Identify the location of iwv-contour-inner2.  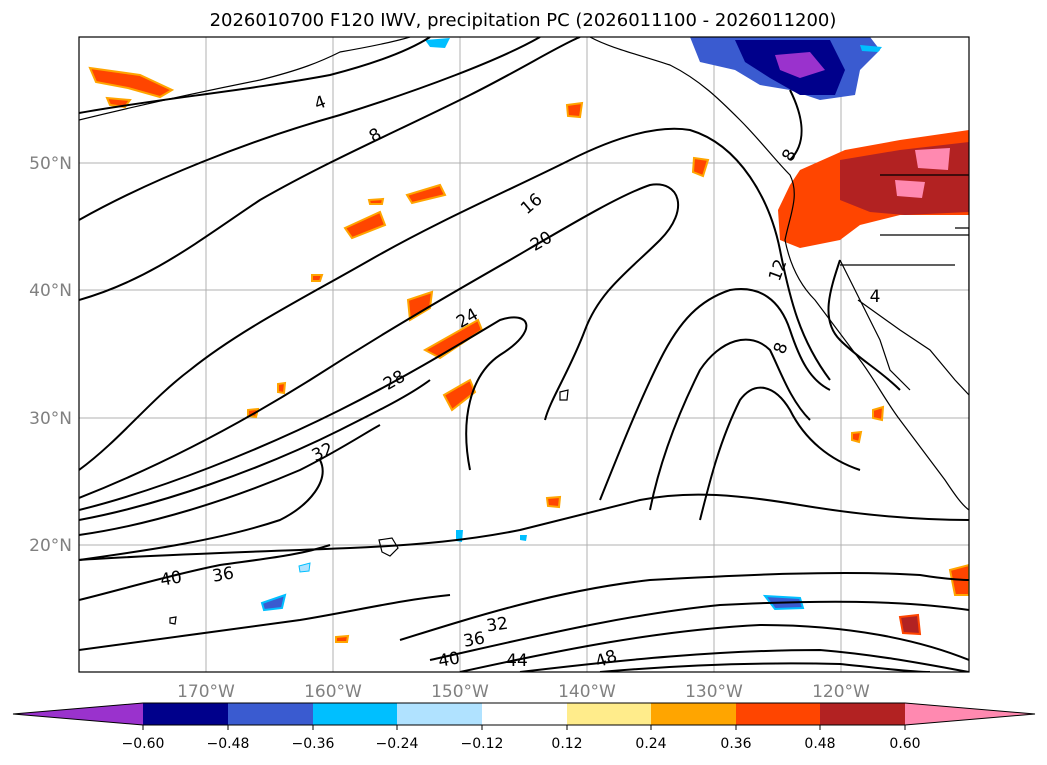
(730, 424).